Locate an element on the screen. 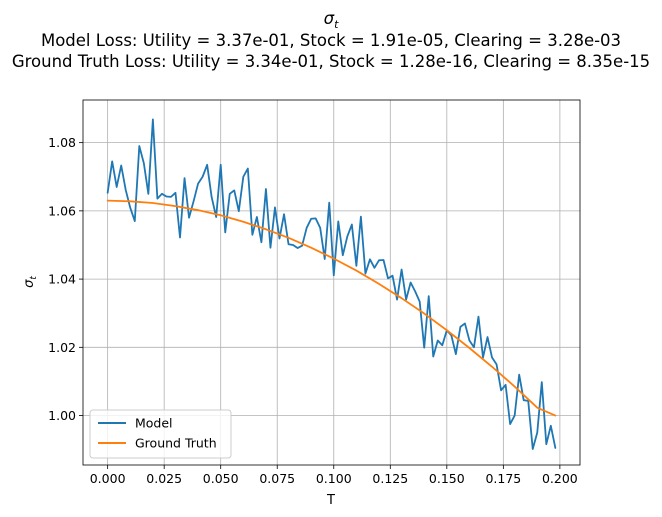 The image size is (662, 517). y-tick-label: 1.04 is located at coordinates (62, 279).